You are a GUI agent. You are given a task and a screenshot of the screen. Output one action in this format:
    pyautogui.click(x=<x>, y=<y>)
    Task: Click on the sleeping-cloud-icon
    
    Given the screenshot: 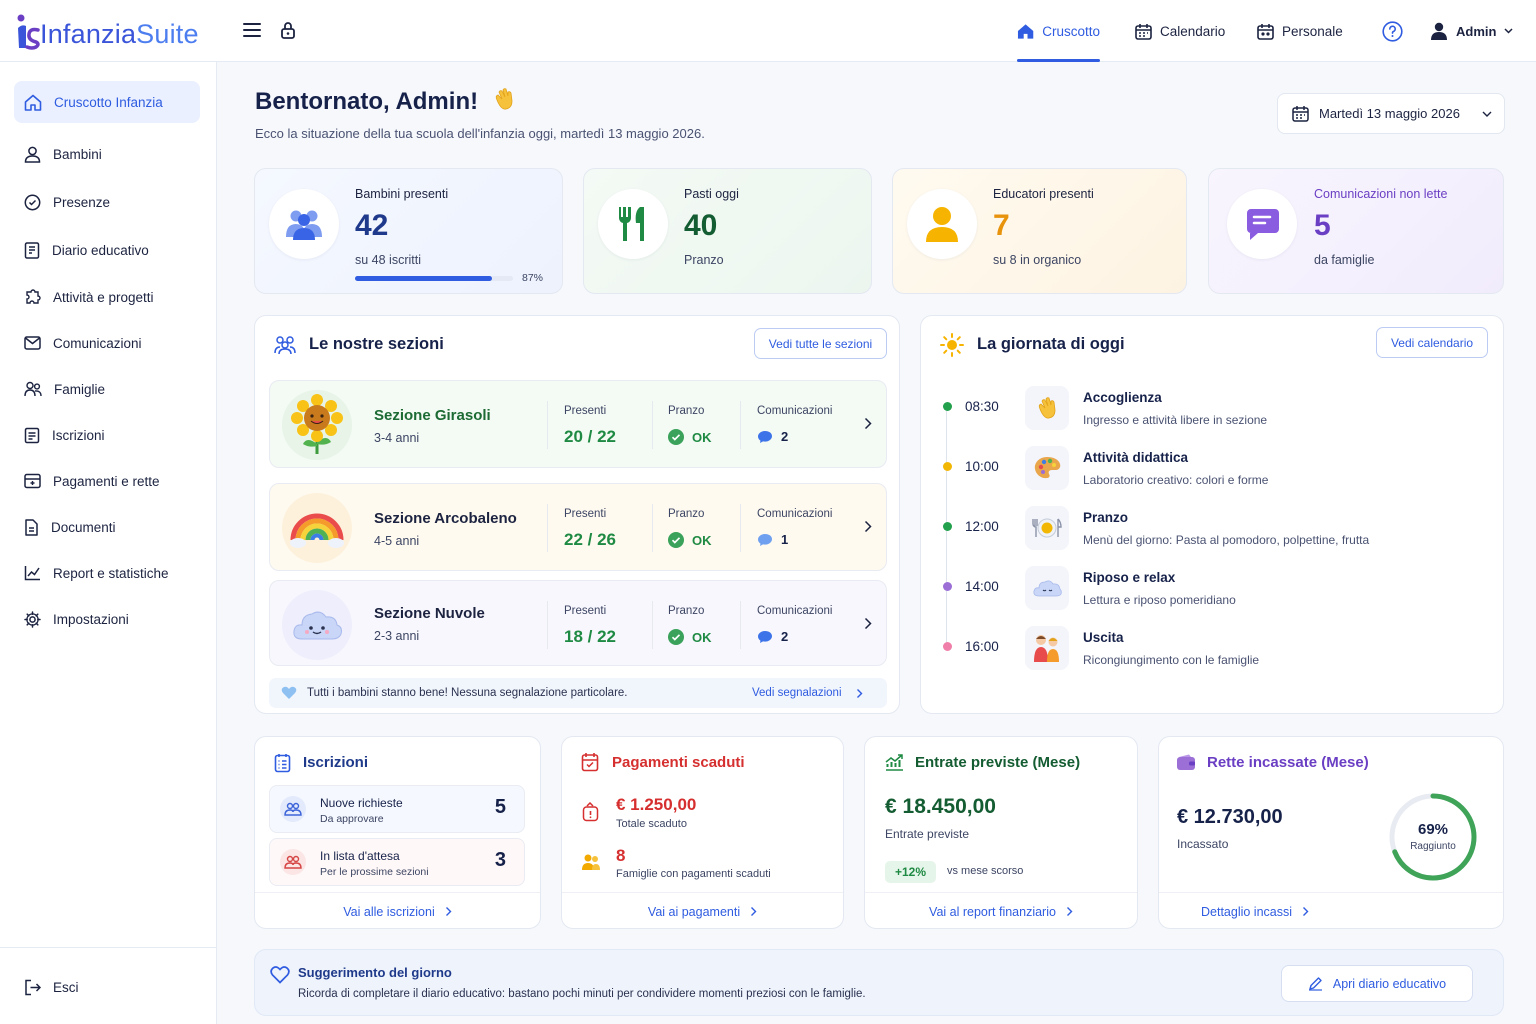 What is the action you would take?
    pyautogui.click(x=1047, y=588)
    